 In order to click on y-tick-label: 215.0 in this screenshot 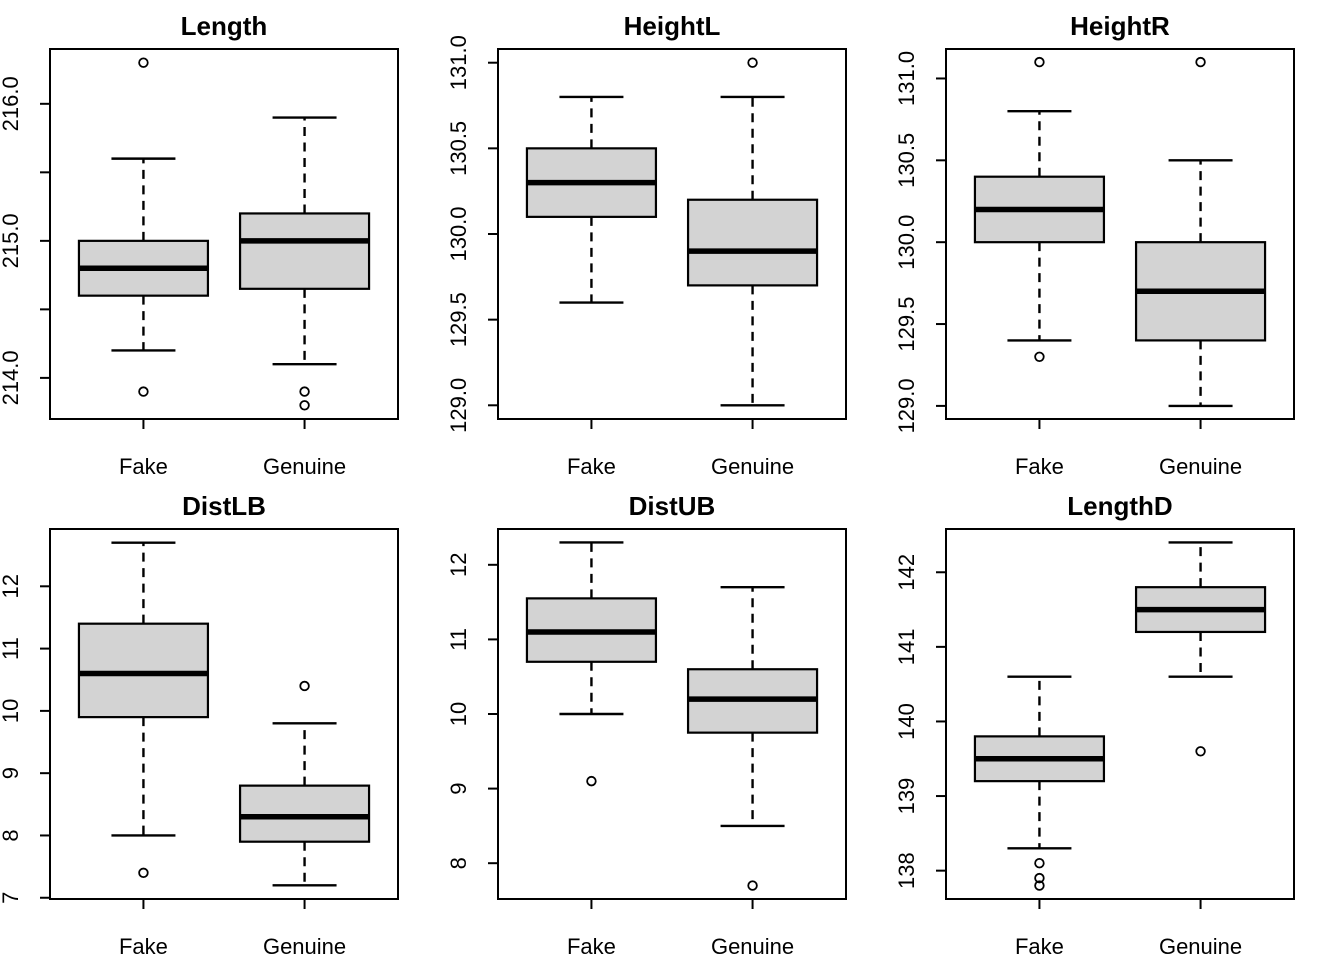, I will do `click(11, 240)`.